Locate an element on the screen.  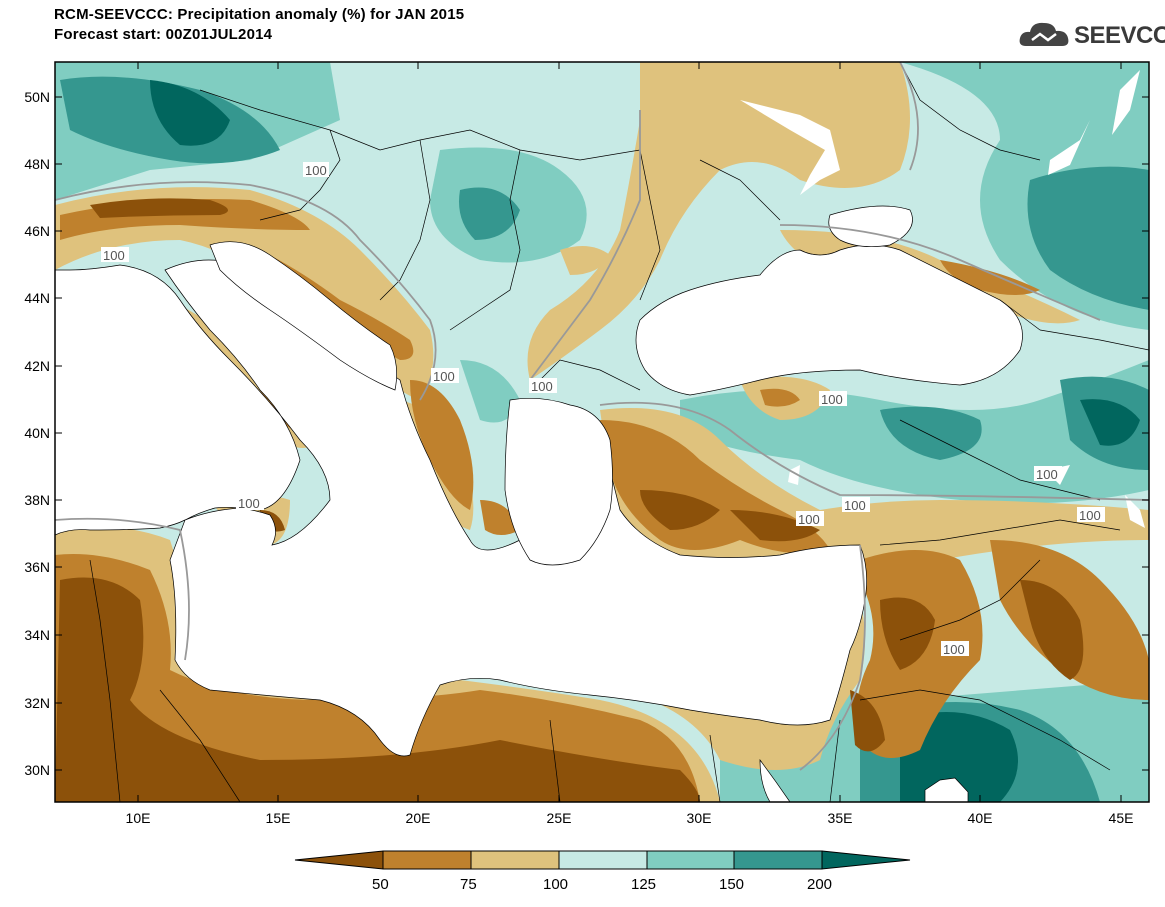
colorbar-upper-arrow is located at coordinates (866, 860).